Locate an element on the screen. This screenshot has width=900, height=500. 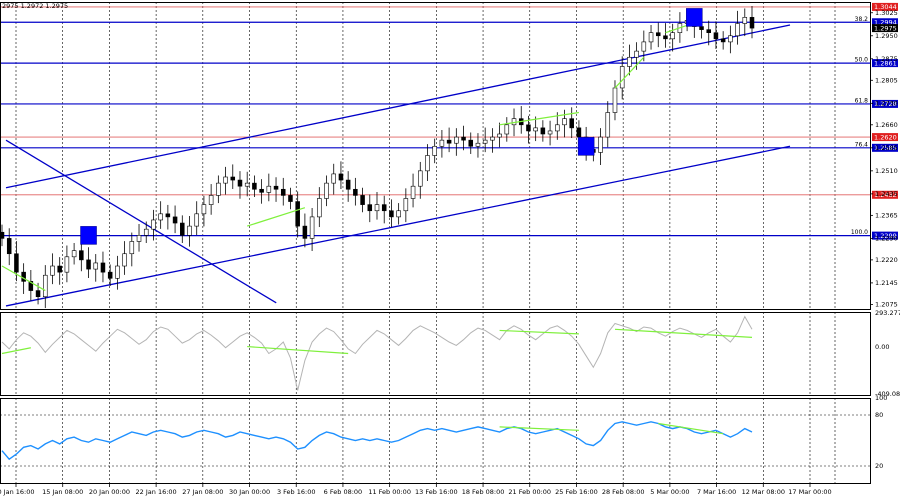
y-tick-label: 1.2585 is located at coordinates (886, 148).